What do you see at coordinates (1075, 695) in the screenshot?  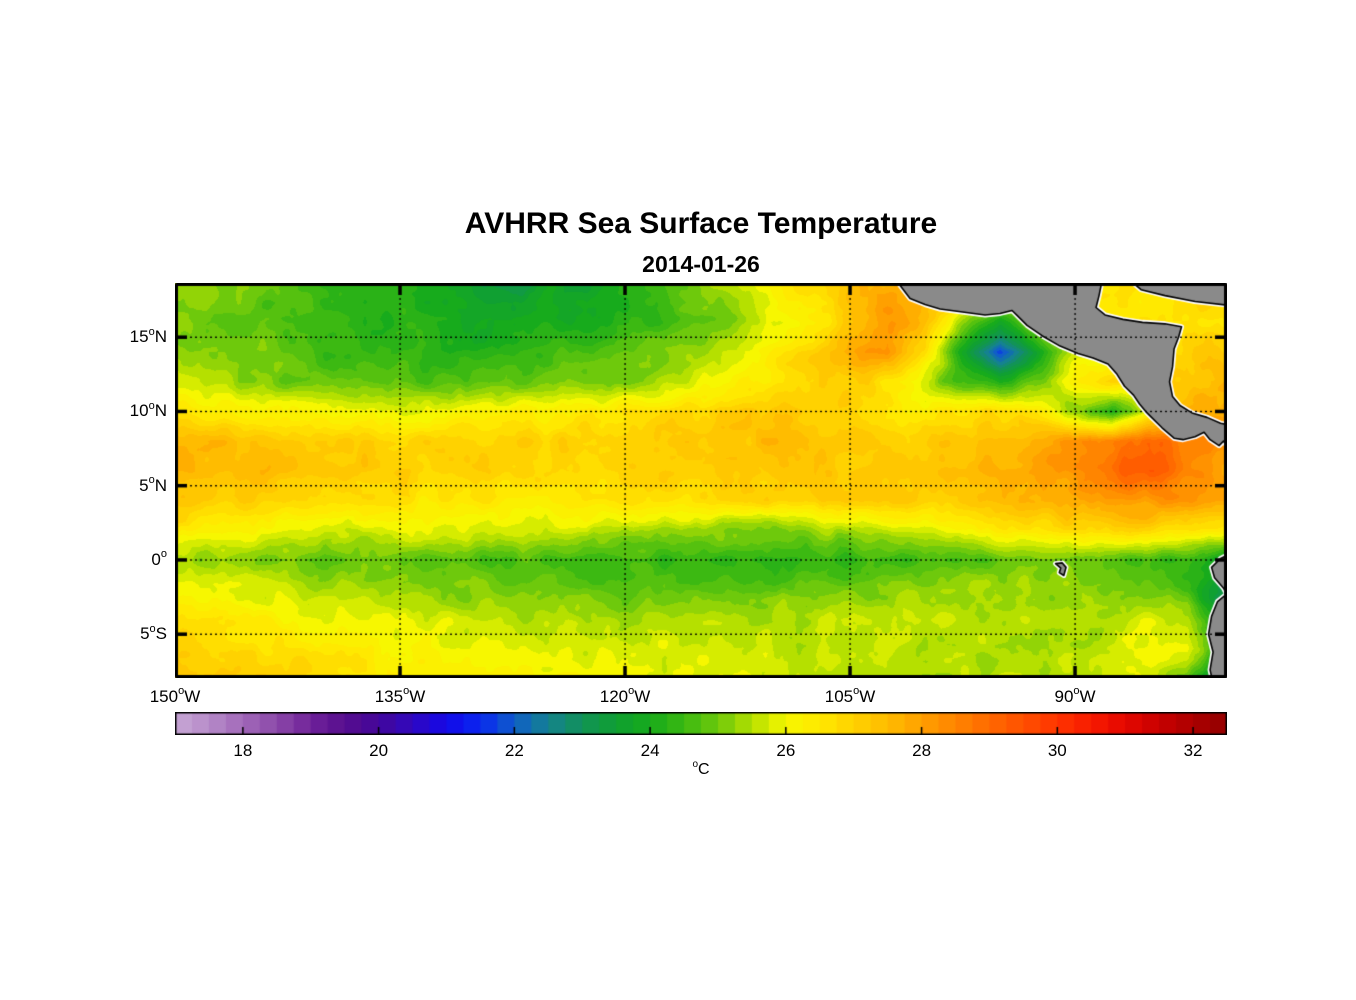 I see `x-axis-tick-label: 90oW` at bounding box center [1075, 695].